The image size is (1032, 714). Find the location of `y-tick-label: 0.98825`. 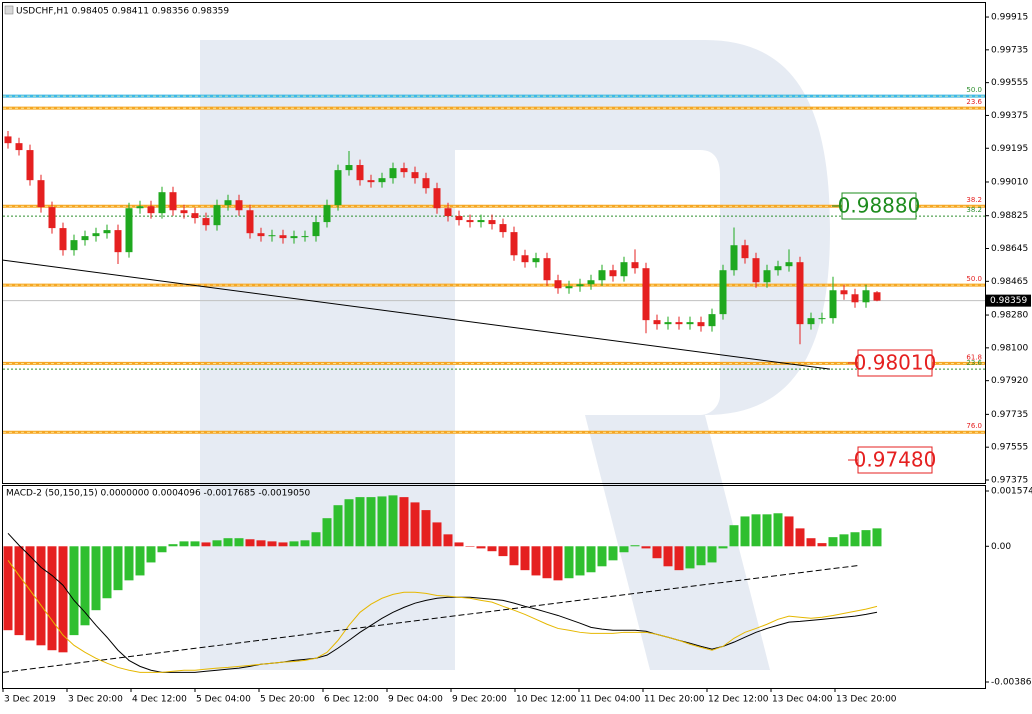

y-tick-label: 0.98825 is located at coordinates (1009, 216).